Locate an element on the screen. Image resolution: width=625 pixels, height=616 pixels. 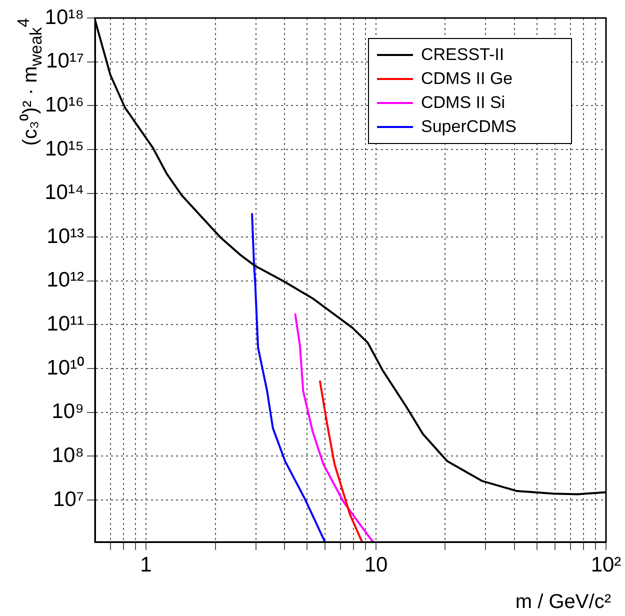
y-tick-label: 10⁸ is located at coordinates (68, 455).